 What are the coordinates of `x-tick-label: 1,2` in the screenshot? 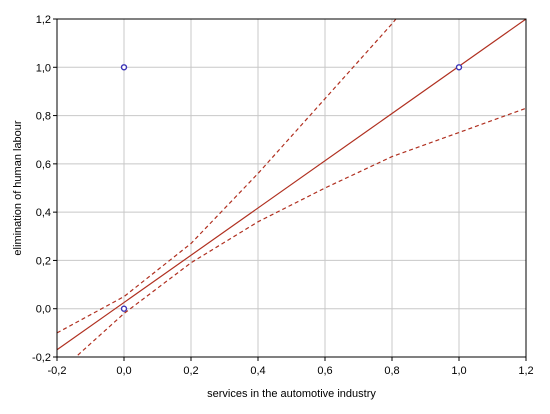 It's located at (525, 371).